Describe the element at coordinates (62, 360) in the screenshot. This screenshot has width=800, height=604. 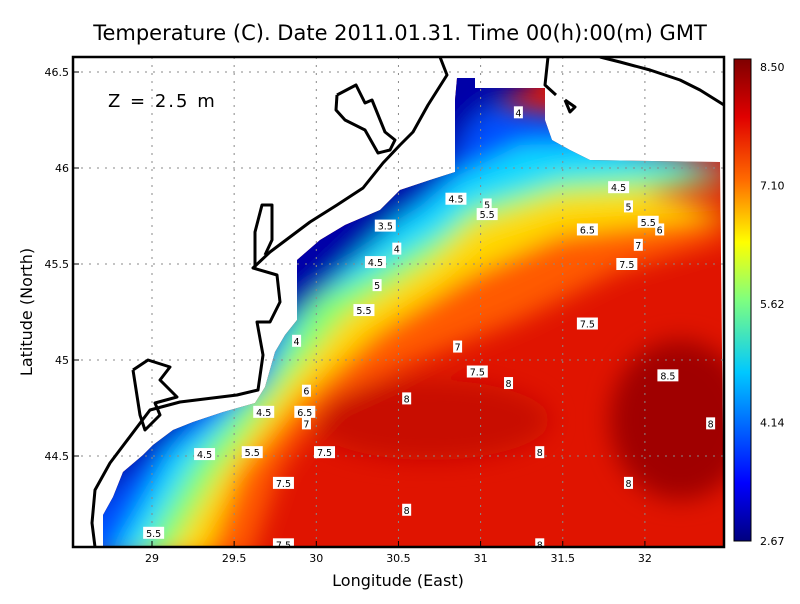
I see `y-tick-label: 45` at that location.